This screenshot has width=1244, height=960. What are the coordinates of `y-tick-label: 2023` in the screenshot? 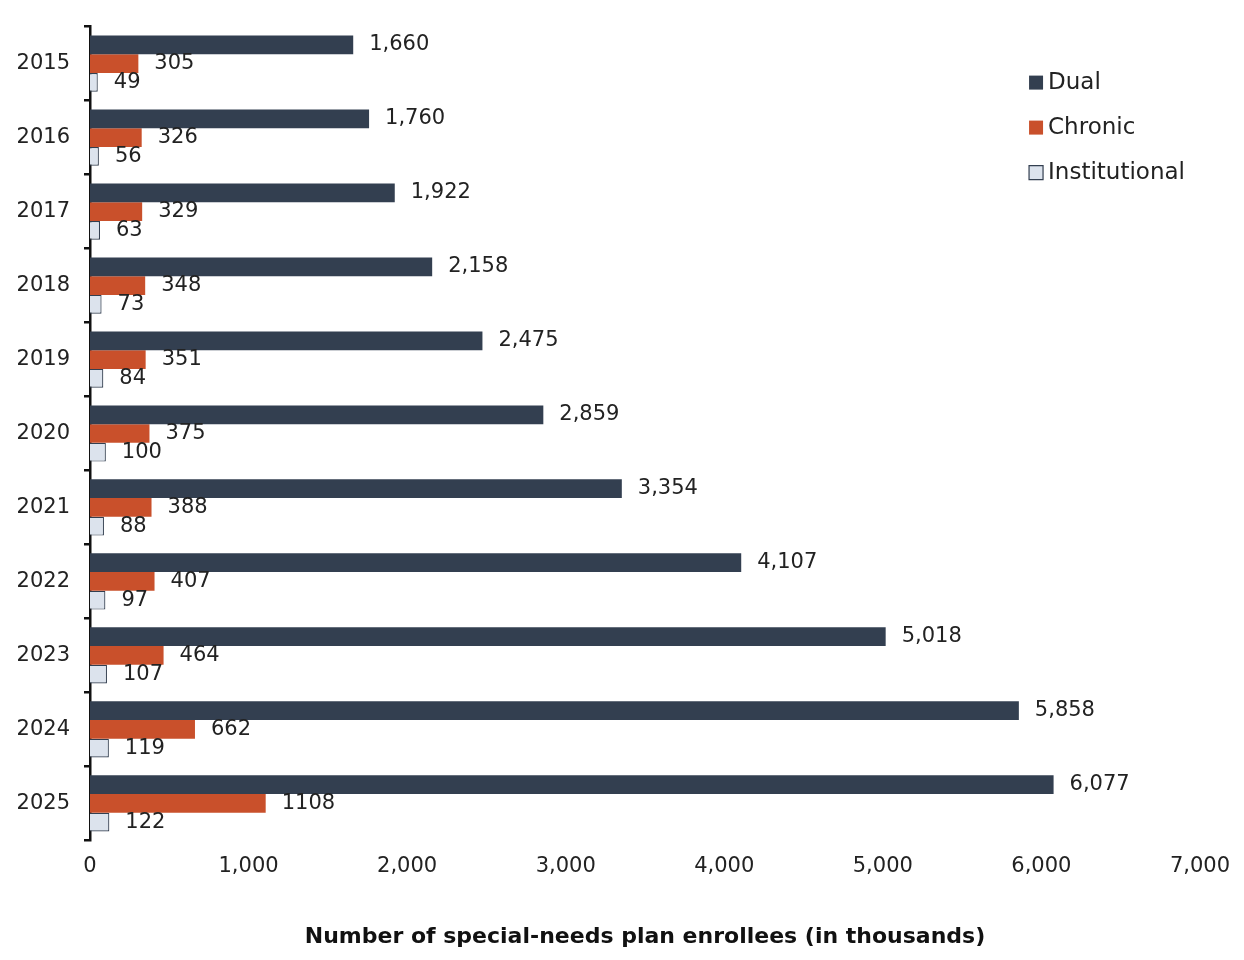 It's located at (43, 653).